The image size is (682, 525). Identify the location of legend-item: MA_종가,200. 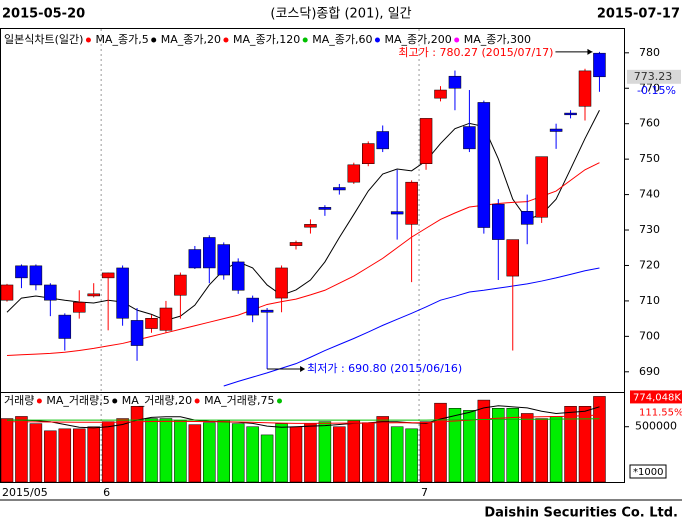
(417, 39).